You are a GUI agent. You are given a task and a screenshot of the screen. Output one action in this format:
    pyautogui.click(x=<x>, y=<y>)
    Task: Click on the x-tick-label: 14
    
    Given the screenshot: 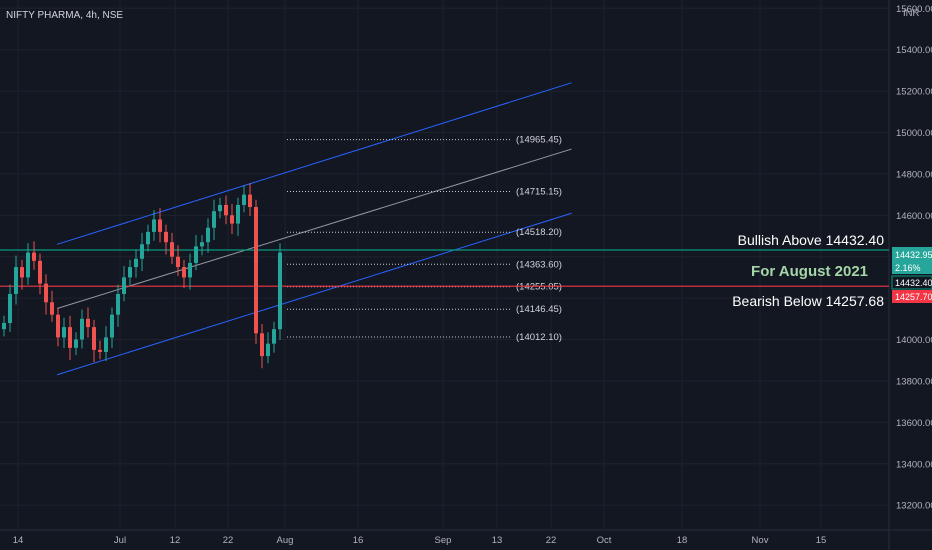 What is the action you would take?
    pyautogui.click(x=18, y=540)
    